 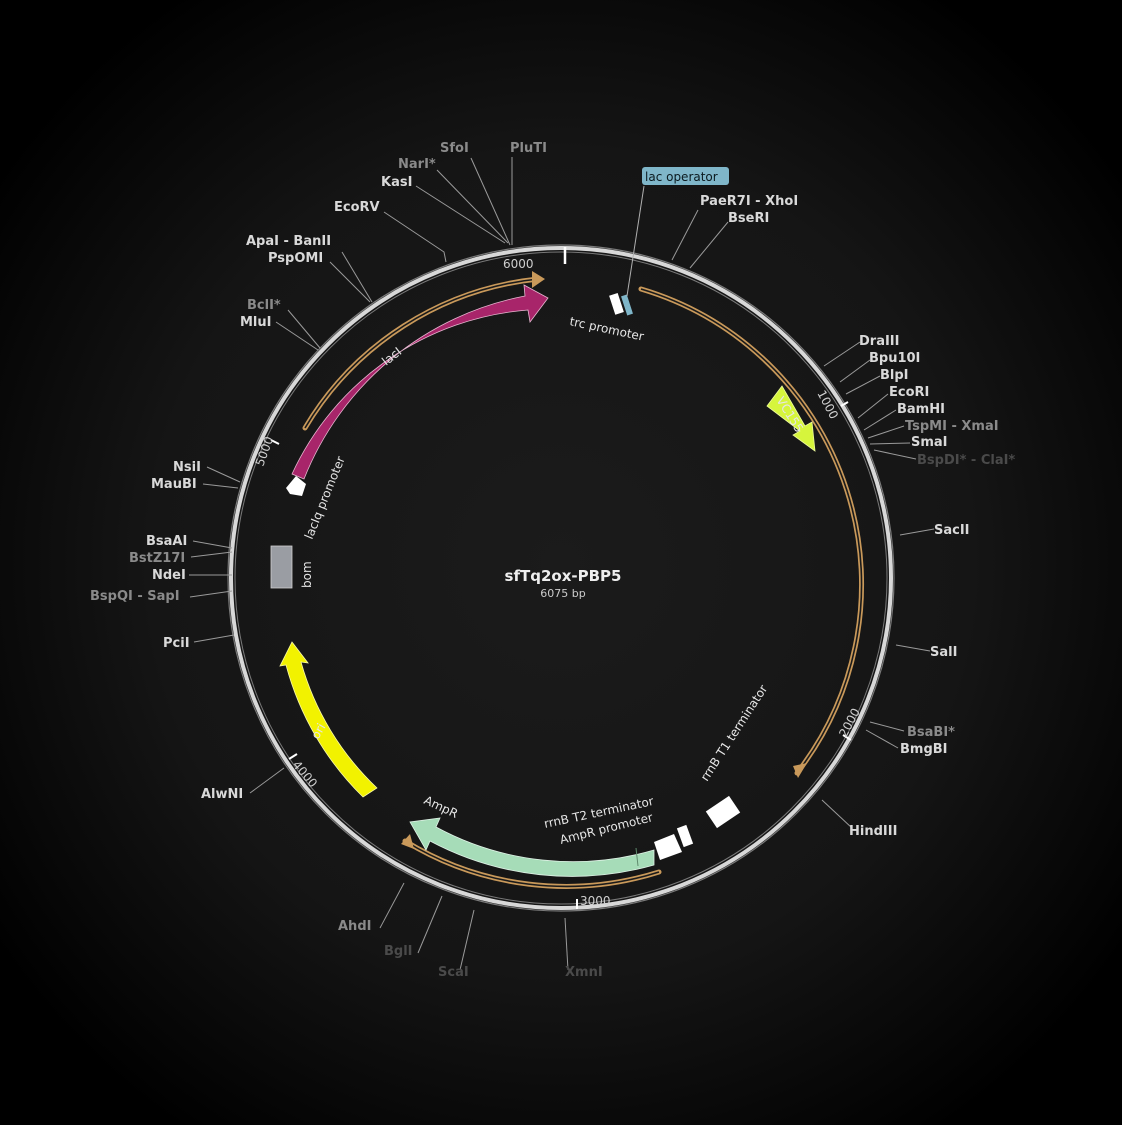 I want to click on tick-label-5000: 5000, so click(x=265, y=451).